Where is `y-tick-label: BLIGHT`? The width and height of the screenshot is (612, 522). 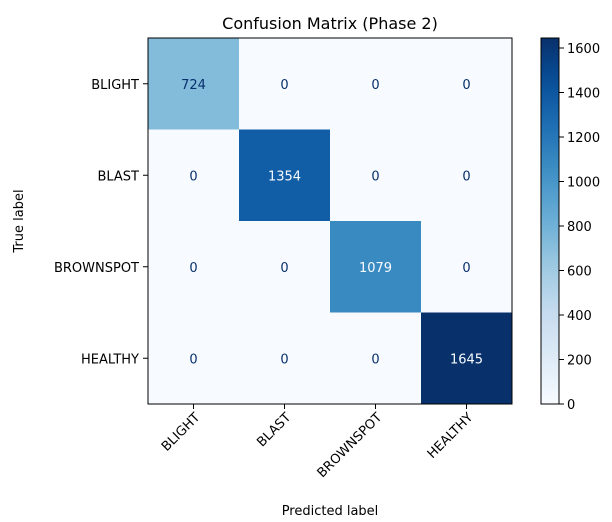
y-tick-label: BLIGHT is located at coordinates (115, 85).